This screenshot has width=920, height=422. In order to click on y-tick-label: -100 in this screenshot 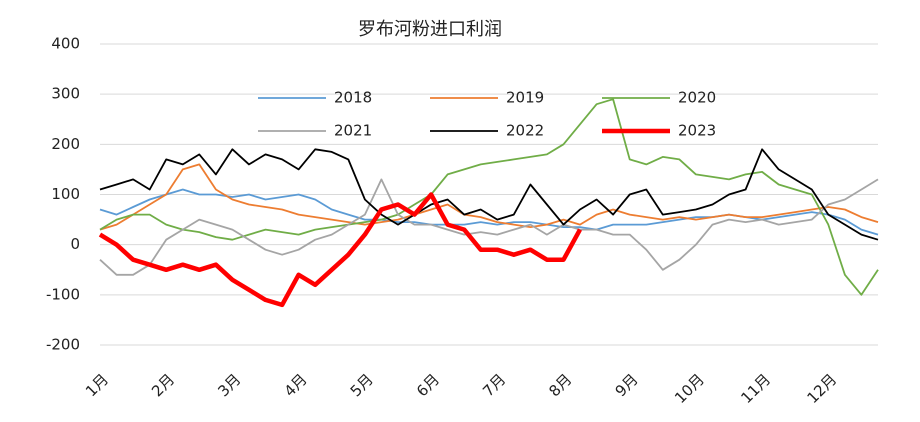, I will do `click(63, 294)`.